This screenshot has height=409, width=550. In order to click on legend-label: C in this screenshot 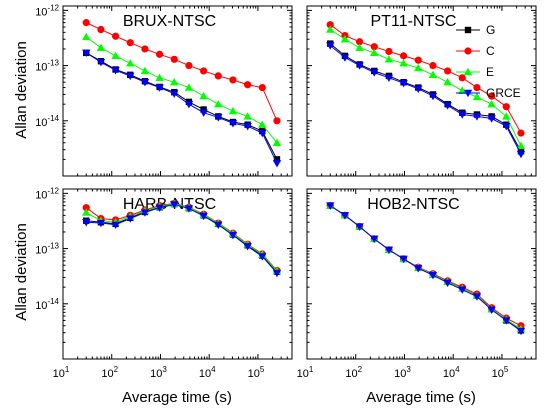, I will do `click(490, 51)`.